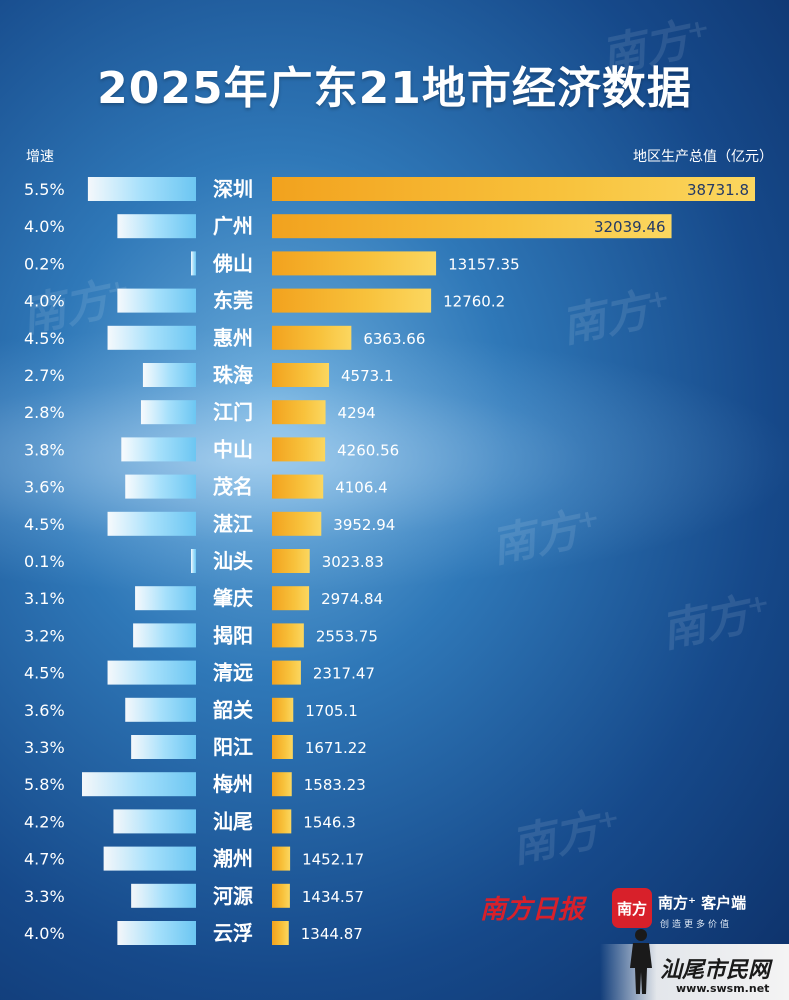  I want to click on gdp-value-label: 4573.1, so click(367, 376).